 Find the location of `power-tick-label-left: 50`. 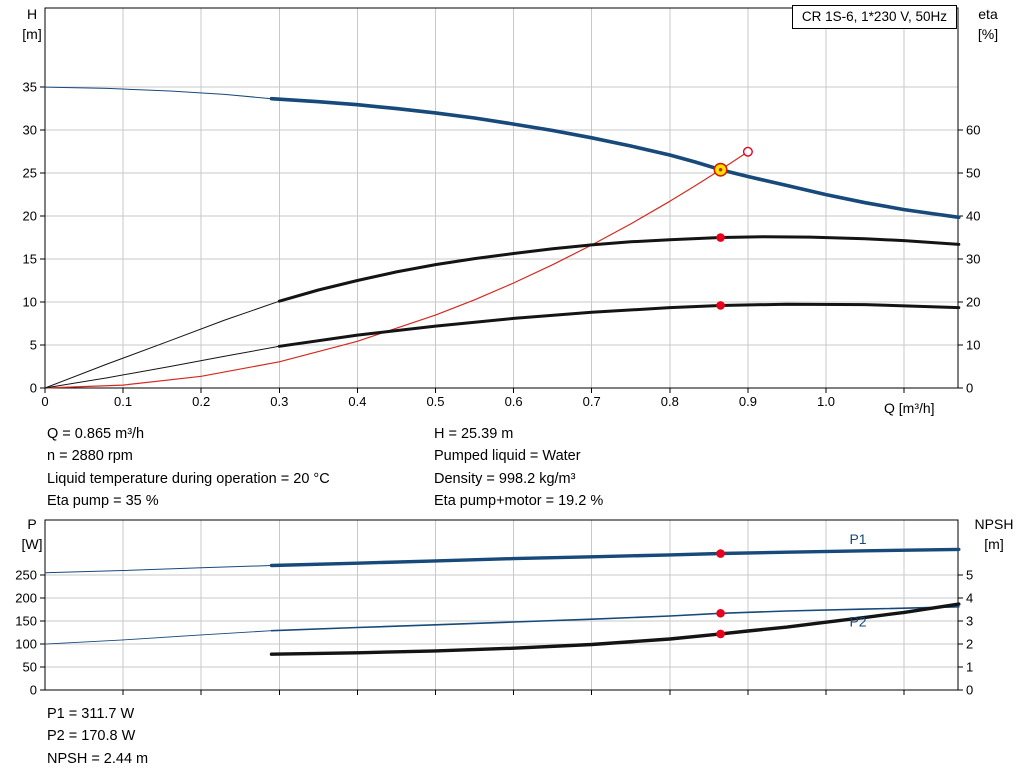

power-tick-label-left: 50 is located at coordinates (30, 667).